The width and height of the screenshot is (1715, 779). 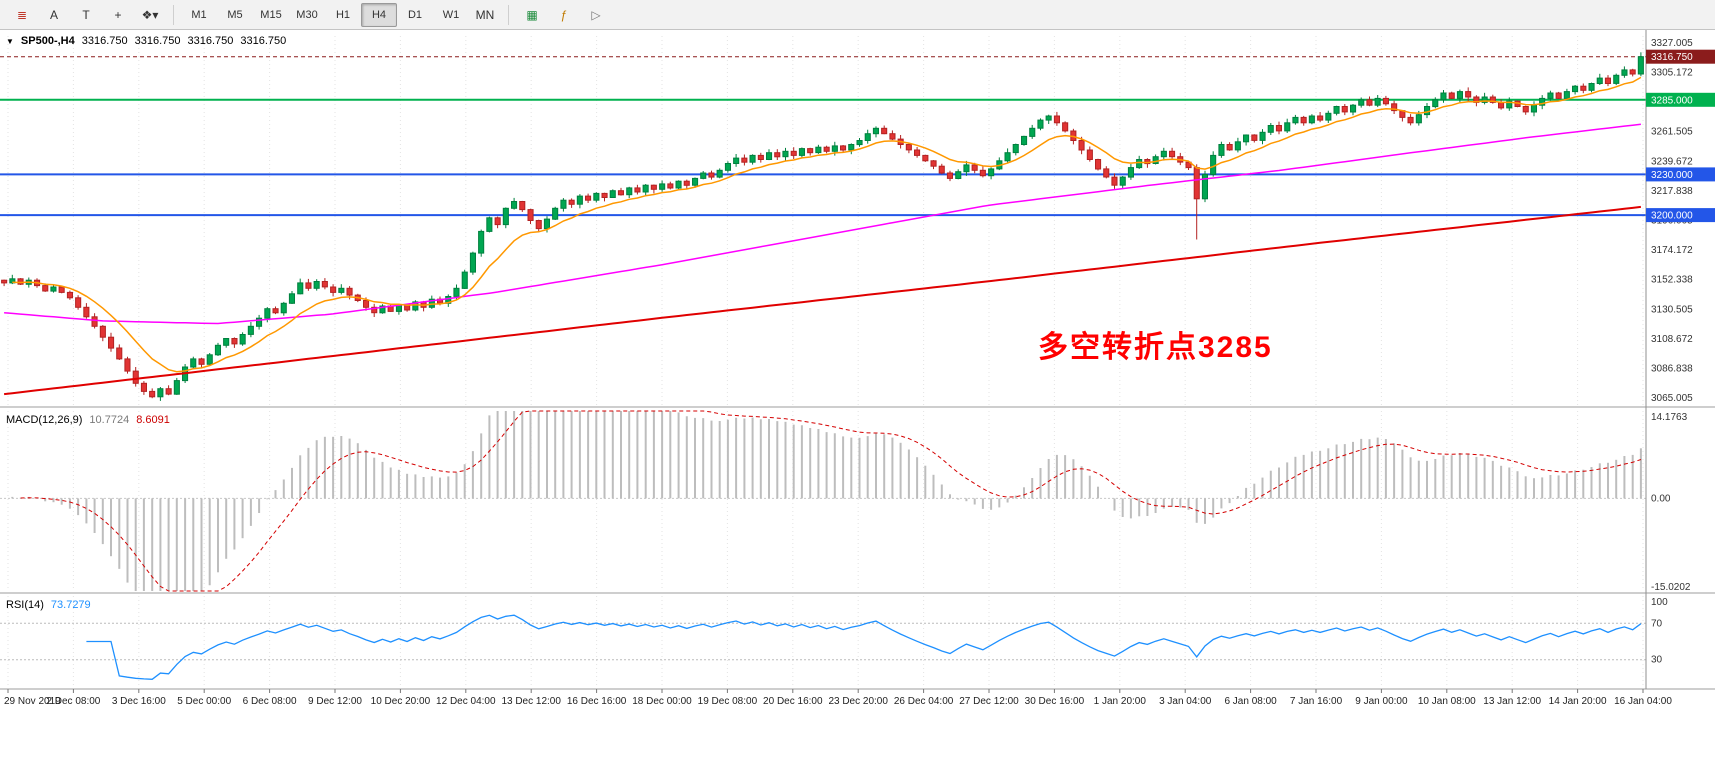 I want to click on svg-text: 70, so click(x=1657, y=623).